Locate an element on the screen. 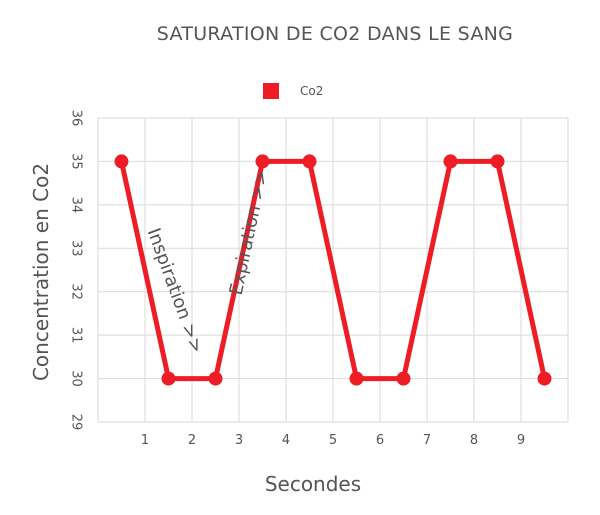 The width and height of the screenshot is (600, 515). x-tick-label: 7 is located at coordinates (427, 440).